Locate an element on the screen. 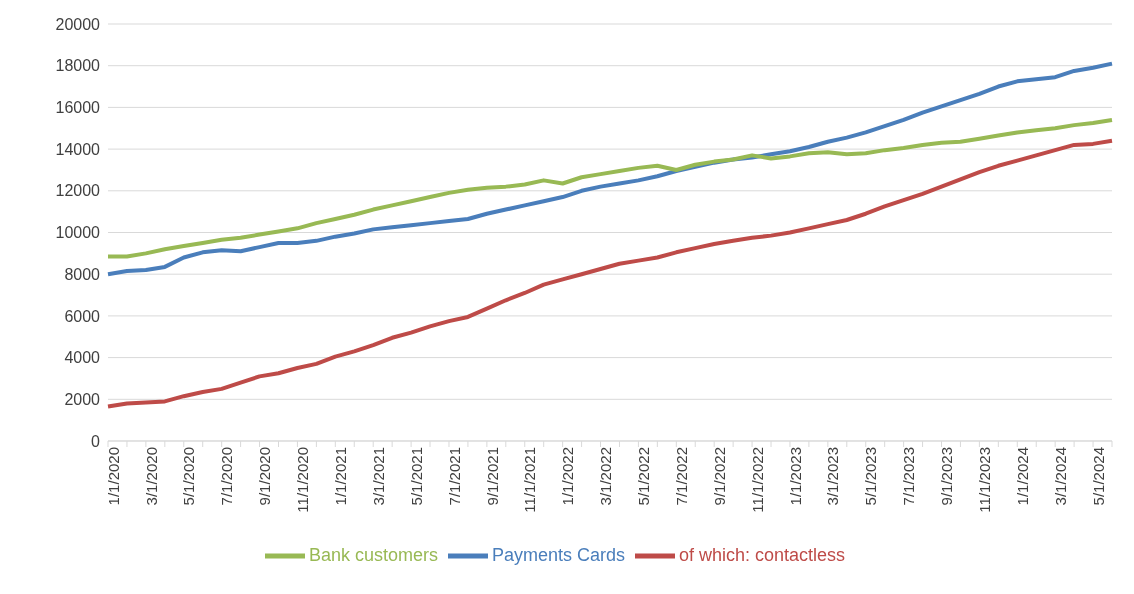 Image resolution: width=1134 pixels, height=594 pixels. x-tick-label: 1/1/2022 is located at coordinates (568, 476).